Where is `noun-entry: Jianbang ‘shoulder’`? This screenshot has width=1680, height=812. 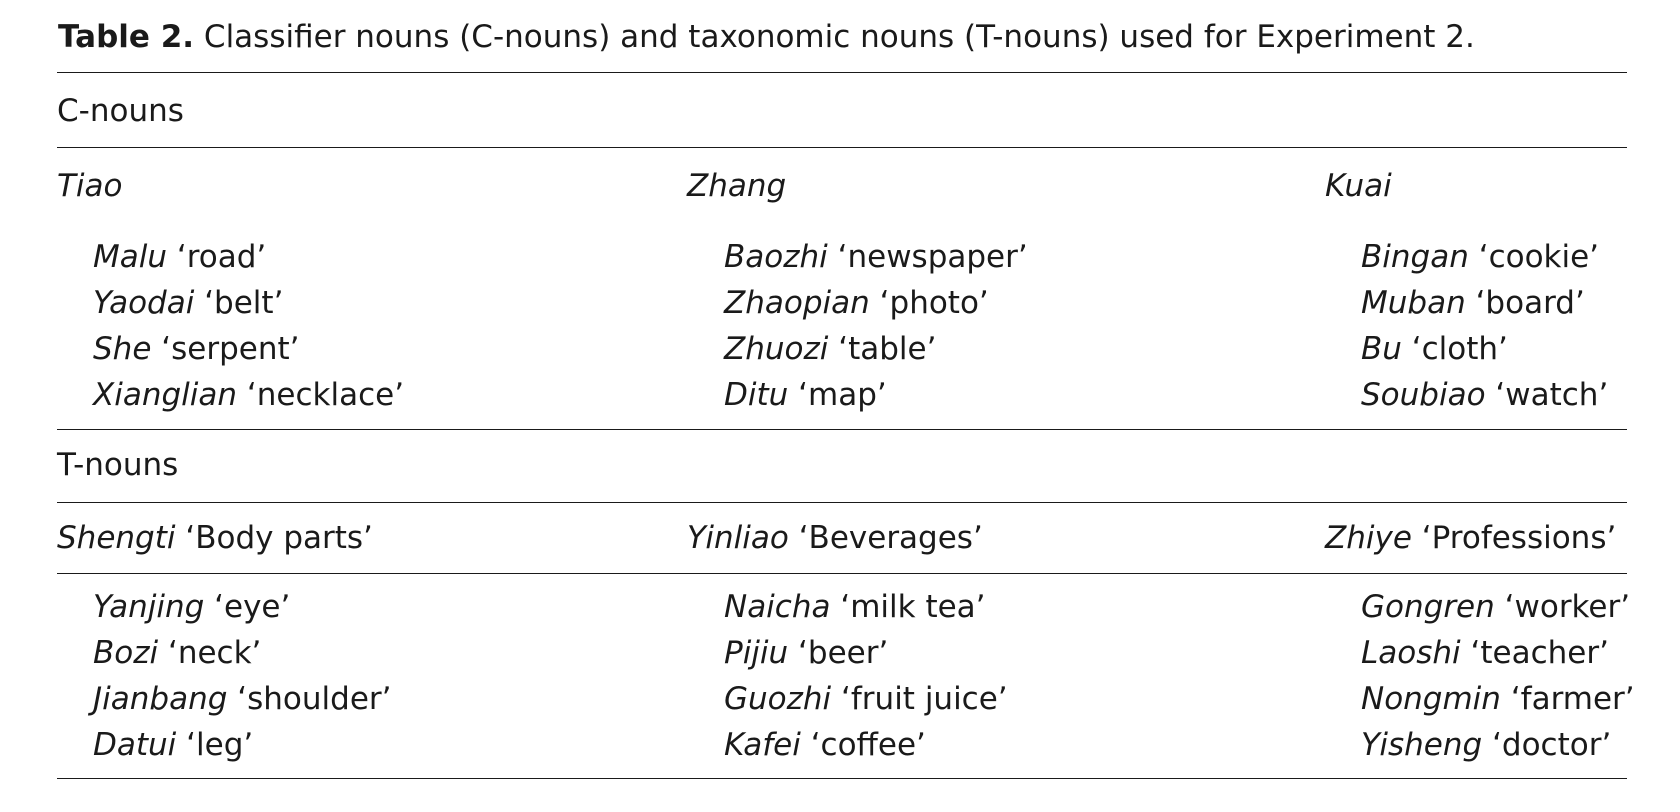 noun-entry: Jianbang ‘shoulder’ is located at coordinates (242, 699).